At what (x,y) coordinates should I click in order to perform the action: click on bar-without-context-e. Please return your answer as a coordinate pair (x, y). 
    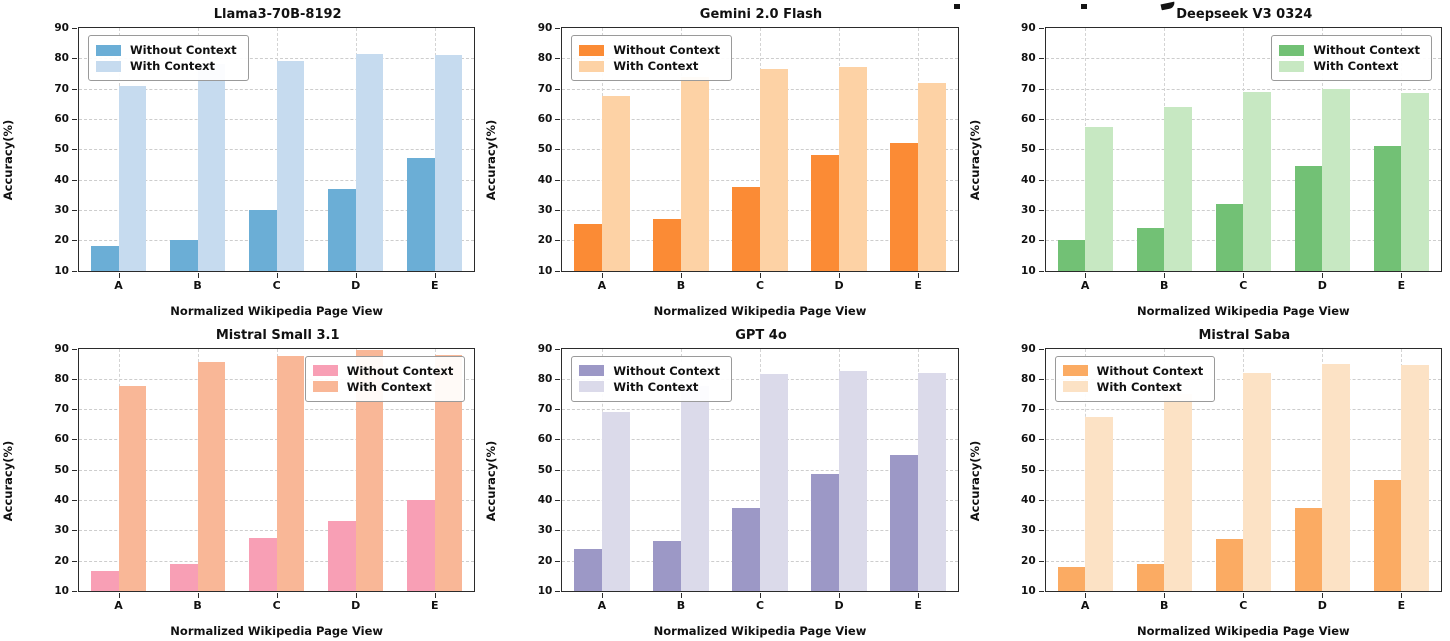
    Looking at the image, I should click on (421, 545).